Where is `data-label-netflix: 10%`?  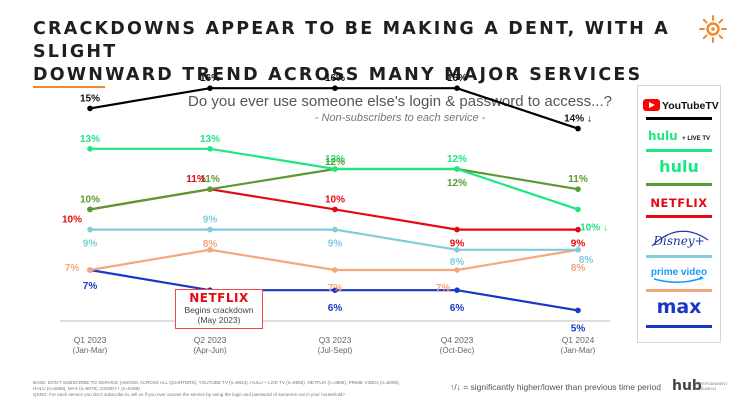 data-label-netflix: 10% is located at coordinates (335, 199).